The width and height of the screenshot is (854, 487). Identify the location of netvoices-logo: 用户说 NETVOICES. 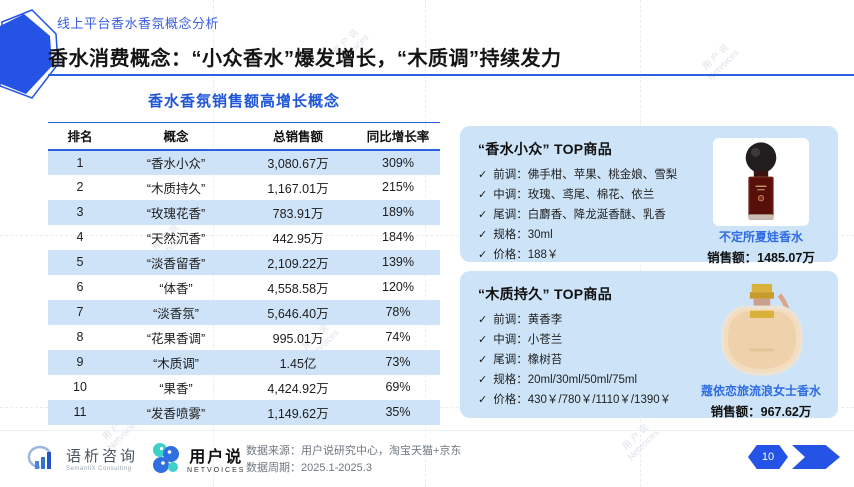
(196, 458).